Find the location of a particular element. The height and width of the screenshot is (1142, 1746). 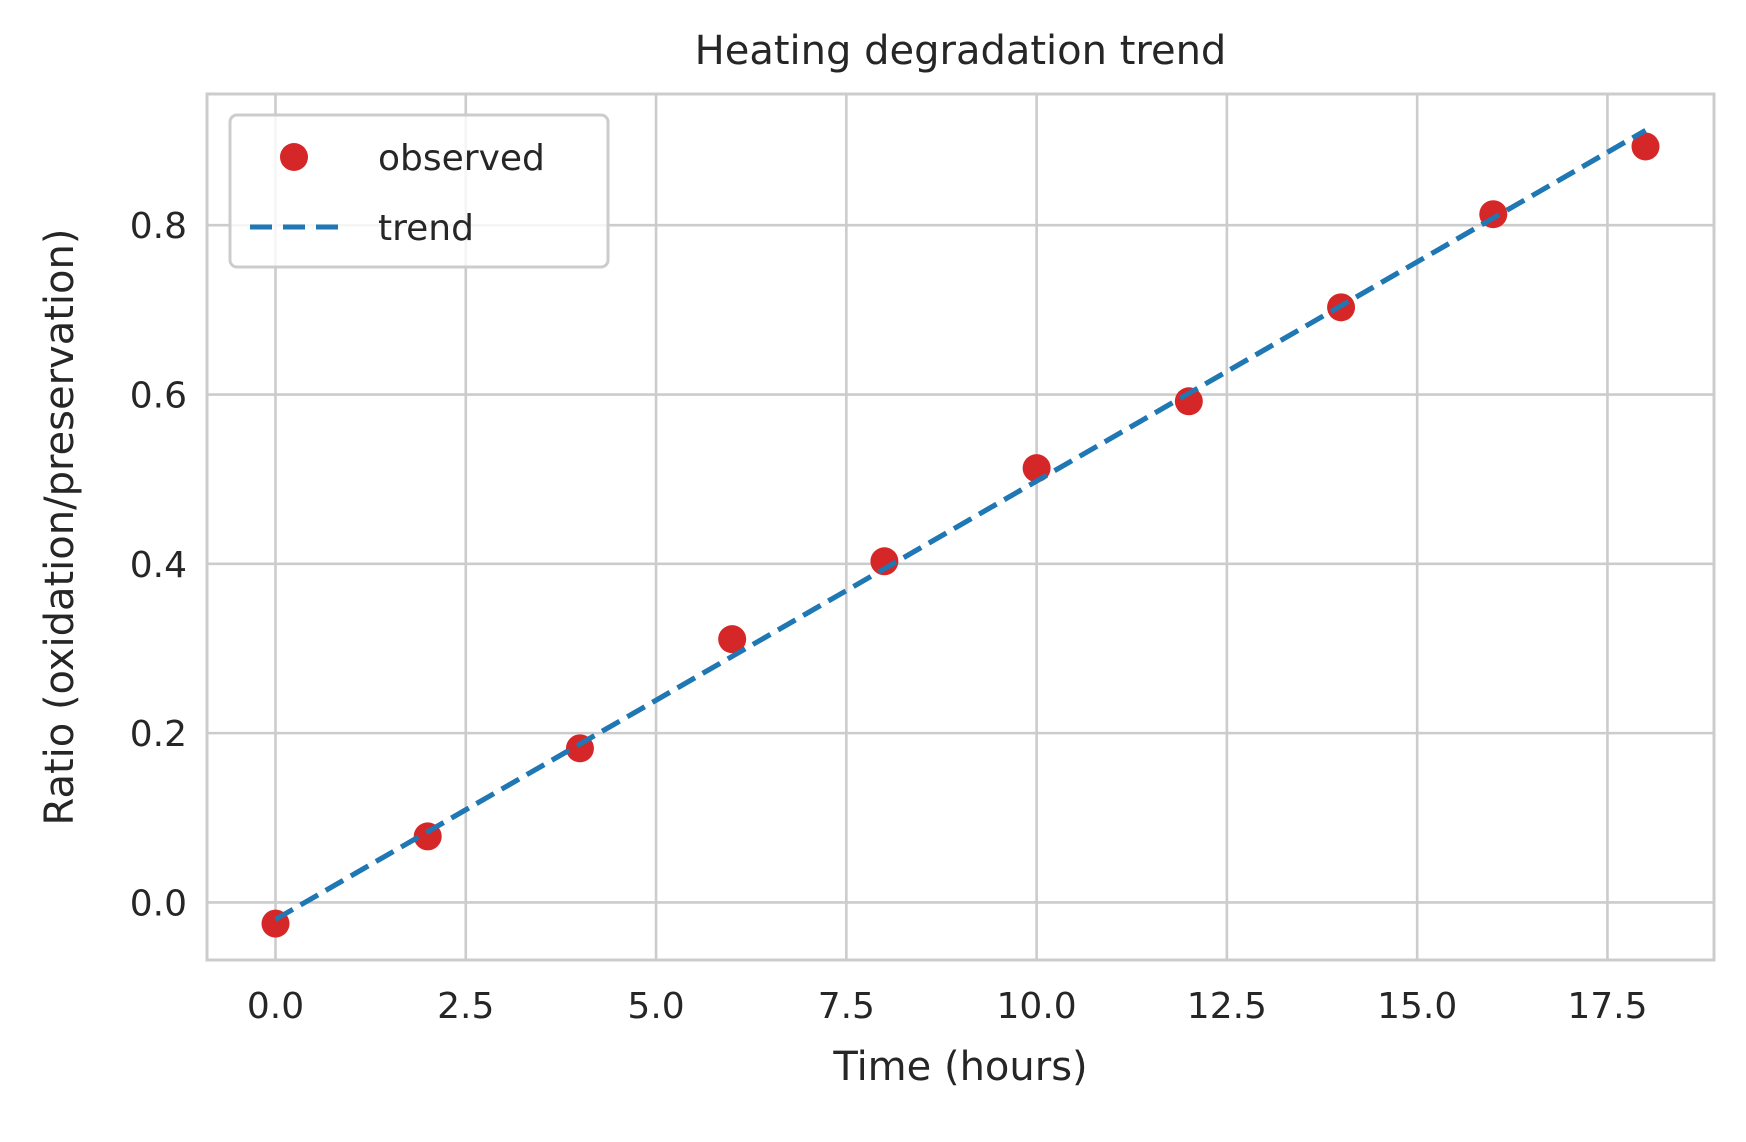

y-tick-label: 0.8 is located at coordinates (158, 226).